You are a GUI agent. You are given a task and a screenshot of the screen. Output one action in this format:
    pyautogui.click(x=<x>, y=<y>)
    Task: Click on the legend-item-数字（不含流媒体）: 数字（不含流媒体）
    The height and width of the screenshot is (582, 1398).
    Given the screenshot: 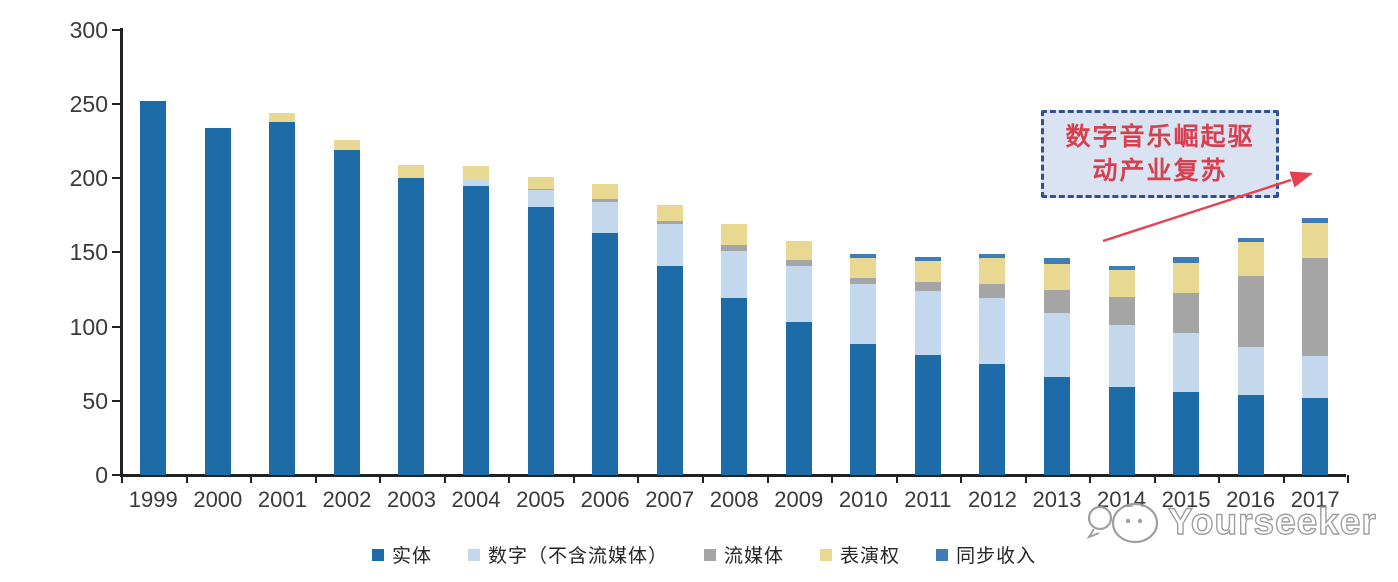 What is the action you would take?
    pyautogui.click(x=568, y=554)
    